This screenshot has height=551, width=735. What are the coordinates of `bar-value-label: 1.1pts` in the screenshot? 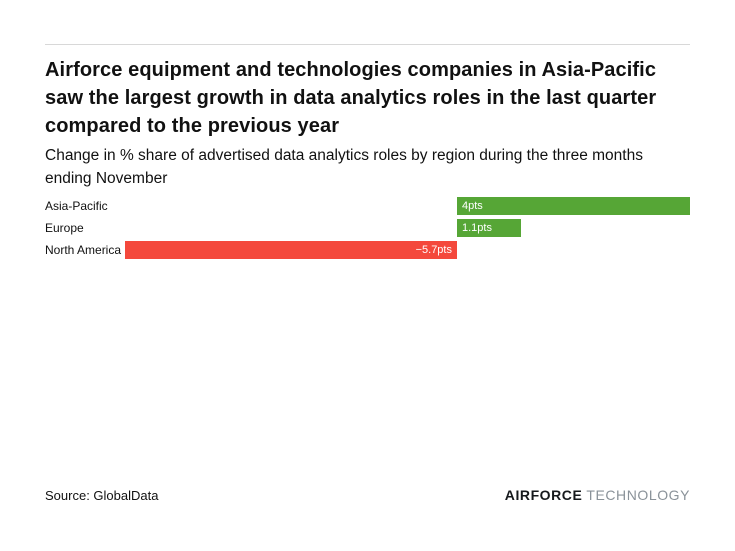 It's located at (477, 228).